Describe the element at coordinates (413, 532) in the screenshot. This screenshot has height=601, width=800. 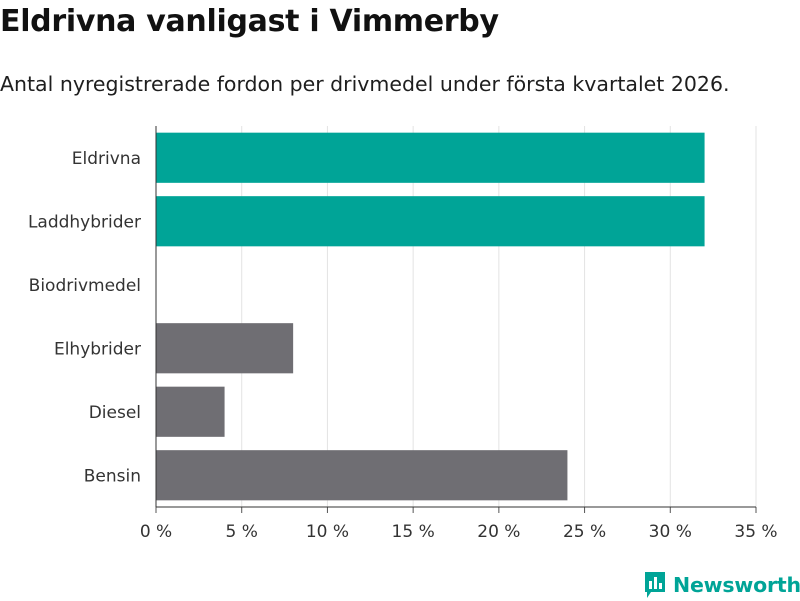
I see `x-tick-label: 15 %` at that location.